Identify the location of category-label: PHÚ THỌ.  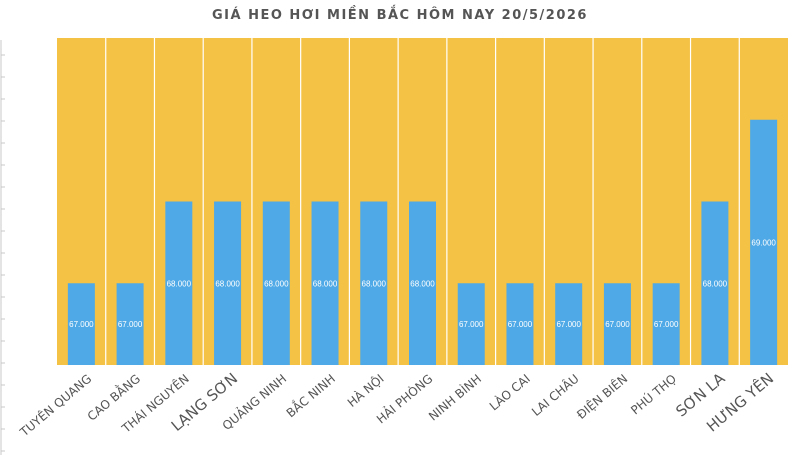
(654, 394).